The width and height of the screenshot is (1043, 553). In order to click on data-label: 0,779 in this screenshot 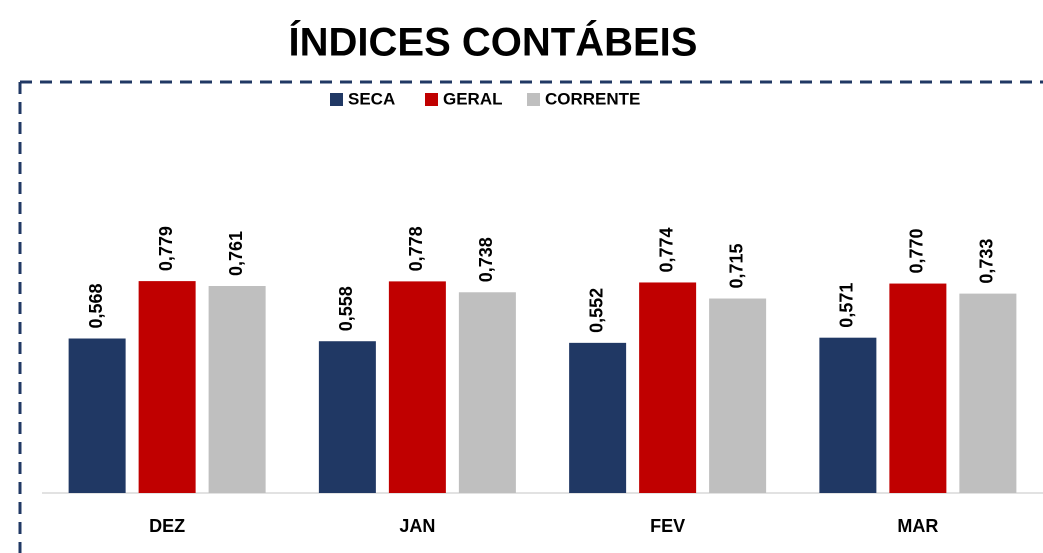, I will do `click(166, 248)`.